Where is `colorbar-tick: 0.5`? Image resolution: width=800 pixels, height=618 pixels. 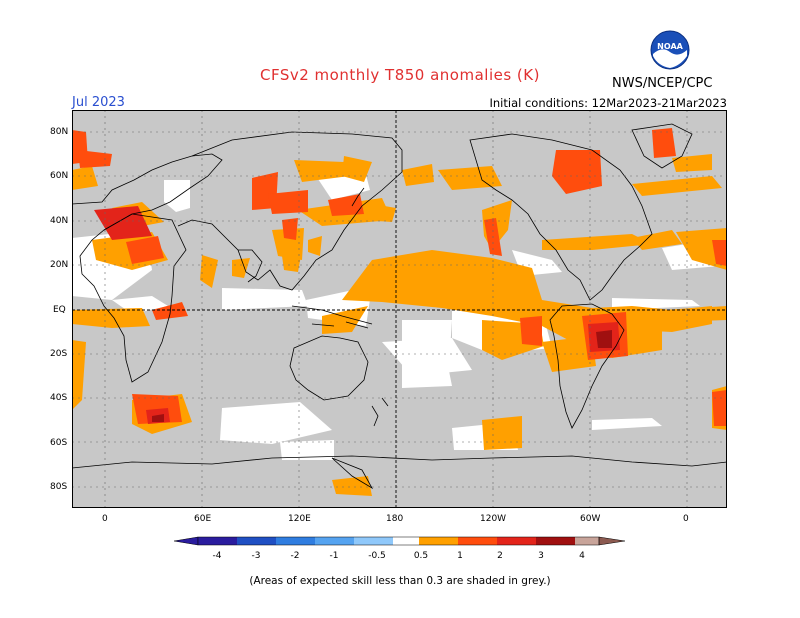 colorbar-tick: 0.5 is located at coordinates (421, 556).